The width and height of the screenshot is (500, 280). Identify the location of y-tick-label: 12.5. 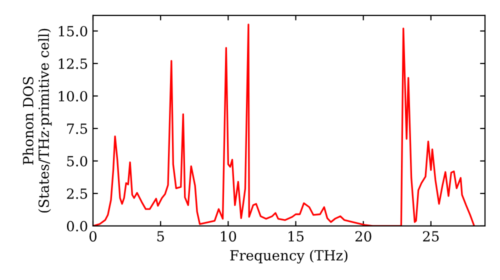
(73, 63).